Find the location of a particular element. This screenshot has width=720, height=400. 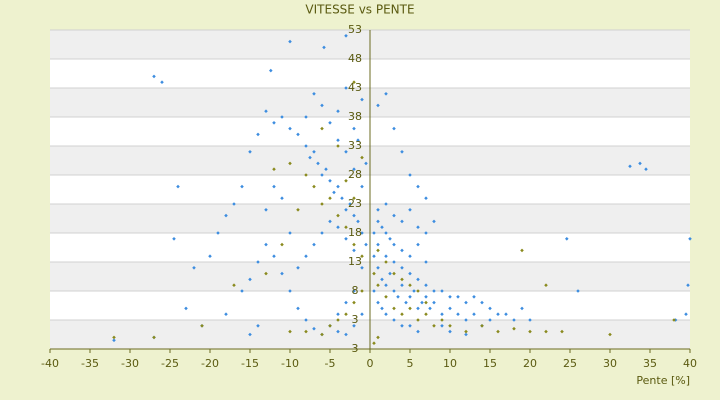

x-tick-label: 10 is located at coordinates (450, 363).